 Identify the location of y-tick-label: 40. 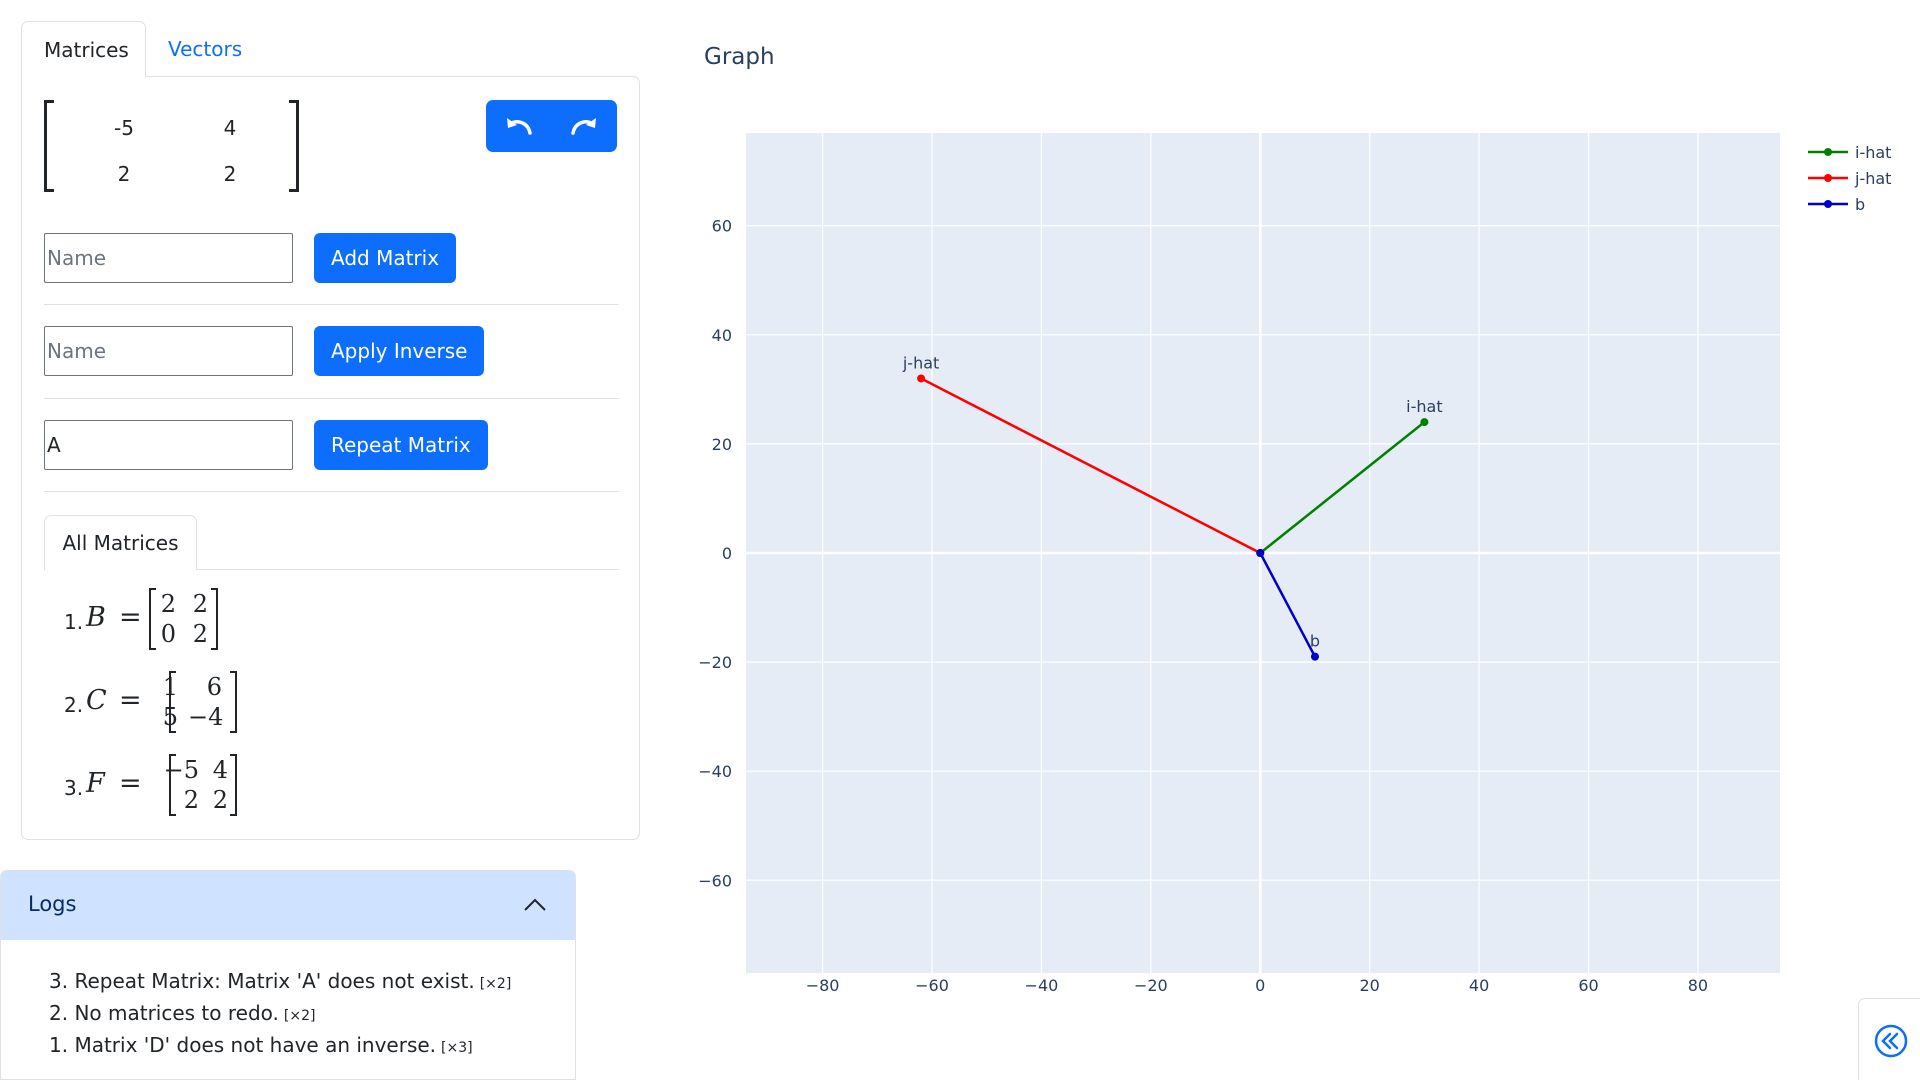
(722, 335).